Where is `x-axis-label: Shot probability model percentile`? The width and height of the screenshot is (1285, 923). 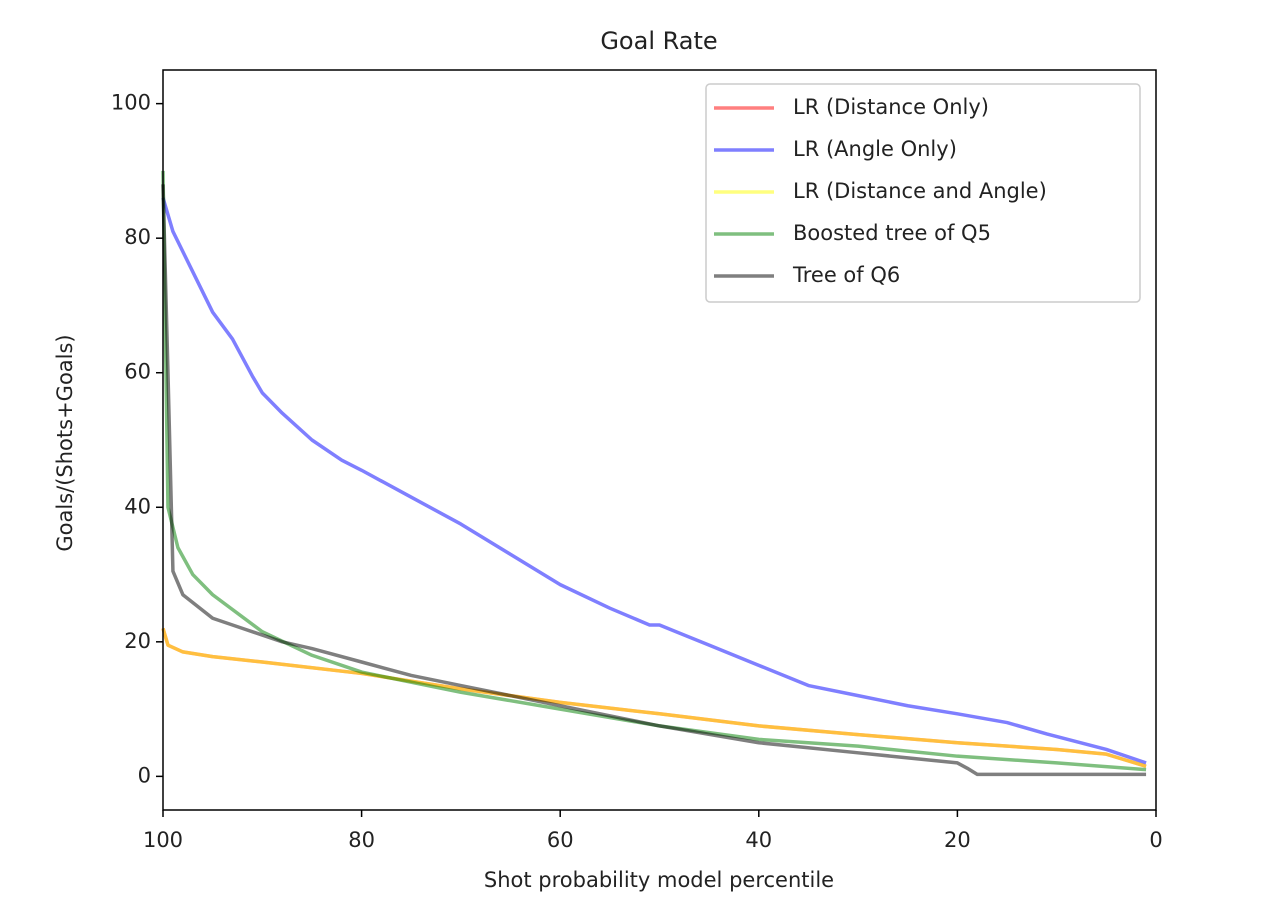 x-axis-label: Shot probability model percentile is located at coordinates (659, 880).